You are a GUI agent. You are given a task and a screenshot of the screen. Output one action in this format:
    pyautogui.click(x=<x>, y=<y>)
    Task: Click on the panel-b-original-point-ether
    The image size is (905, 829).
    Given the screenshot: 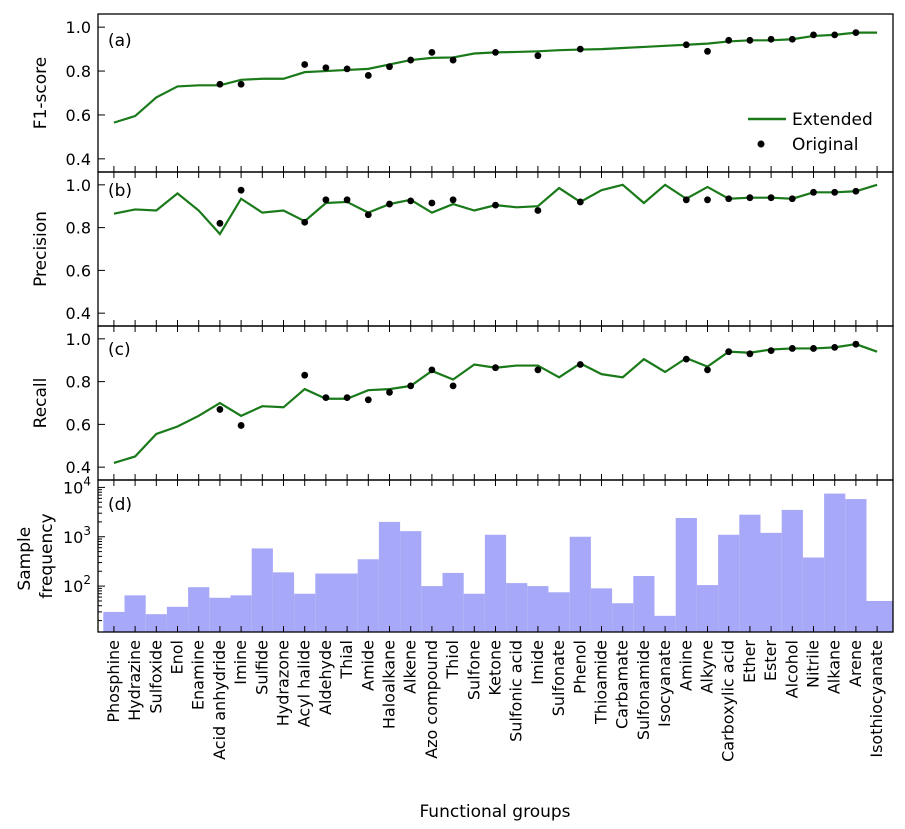 What is the action you would take?
    pyautogui.click(x=750, y=198)
    